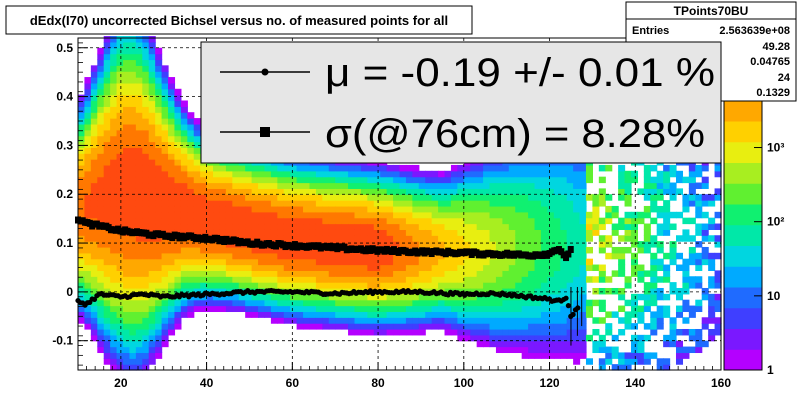  Describe the element at coordinates (773, 93) in the screenshot. I see `stats-value-4: 0.1329` at that location.